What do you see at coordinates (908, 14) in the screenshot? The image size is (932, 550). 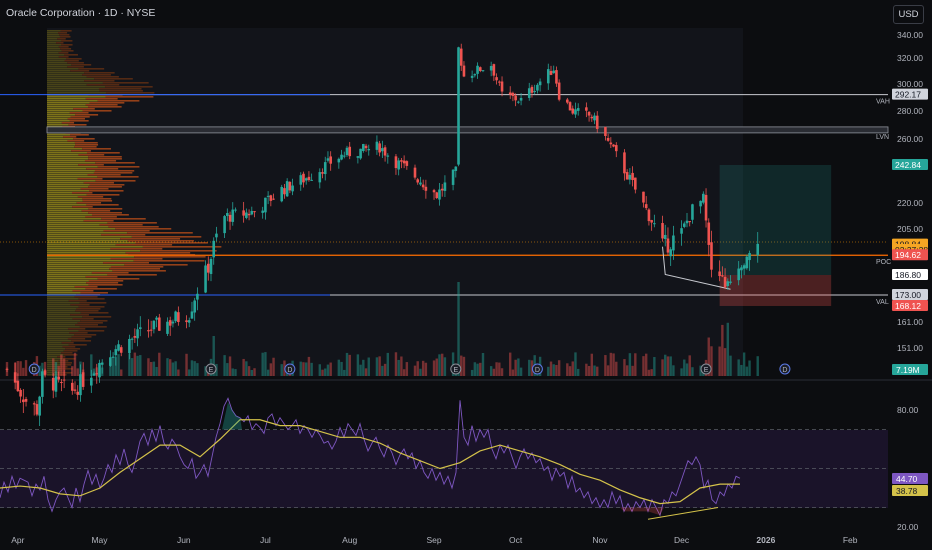 I see `currency-button: USD` at bounding box center [908, 14].